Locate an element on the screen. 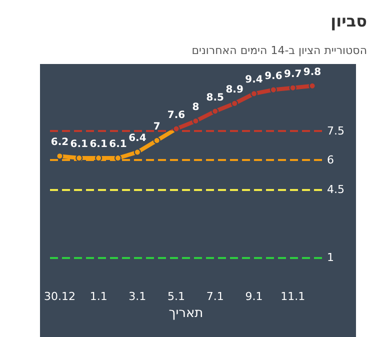  ref-line-label: 4.5 is located at coordinates (335, 189).